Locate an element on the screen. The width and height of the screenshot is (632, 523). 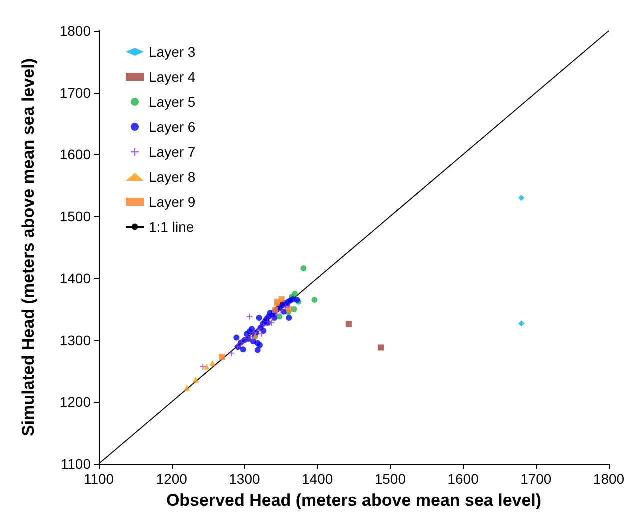
x-tick-label: 1300 is located at coordinates (244, 479).